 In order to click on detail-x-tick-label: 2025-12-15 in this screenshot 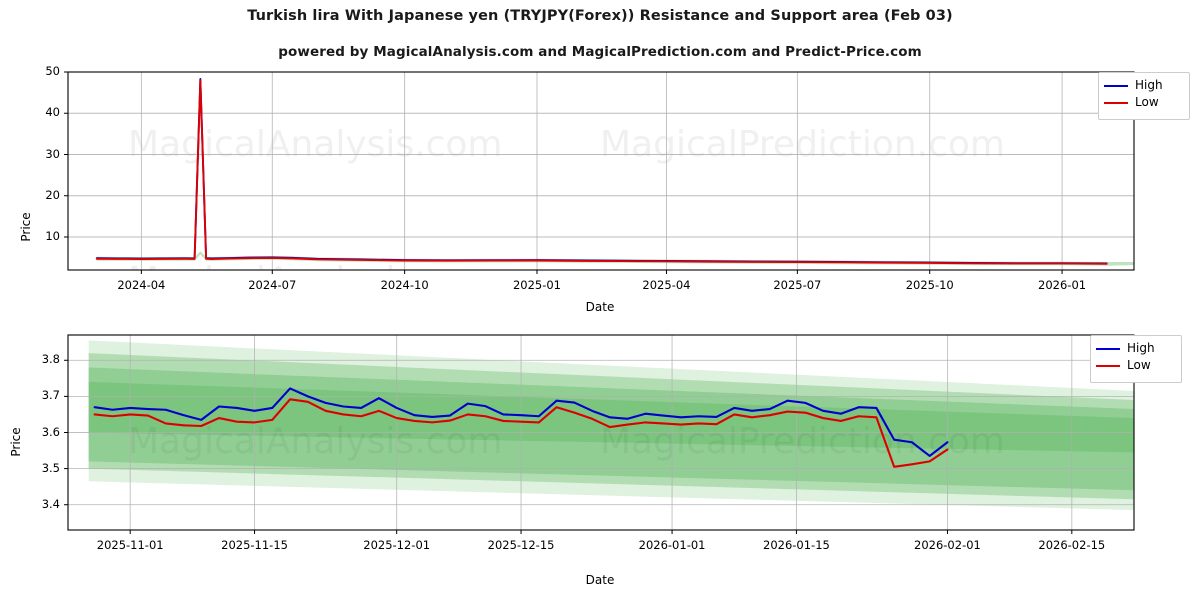, I will do `click(521, 545)`.